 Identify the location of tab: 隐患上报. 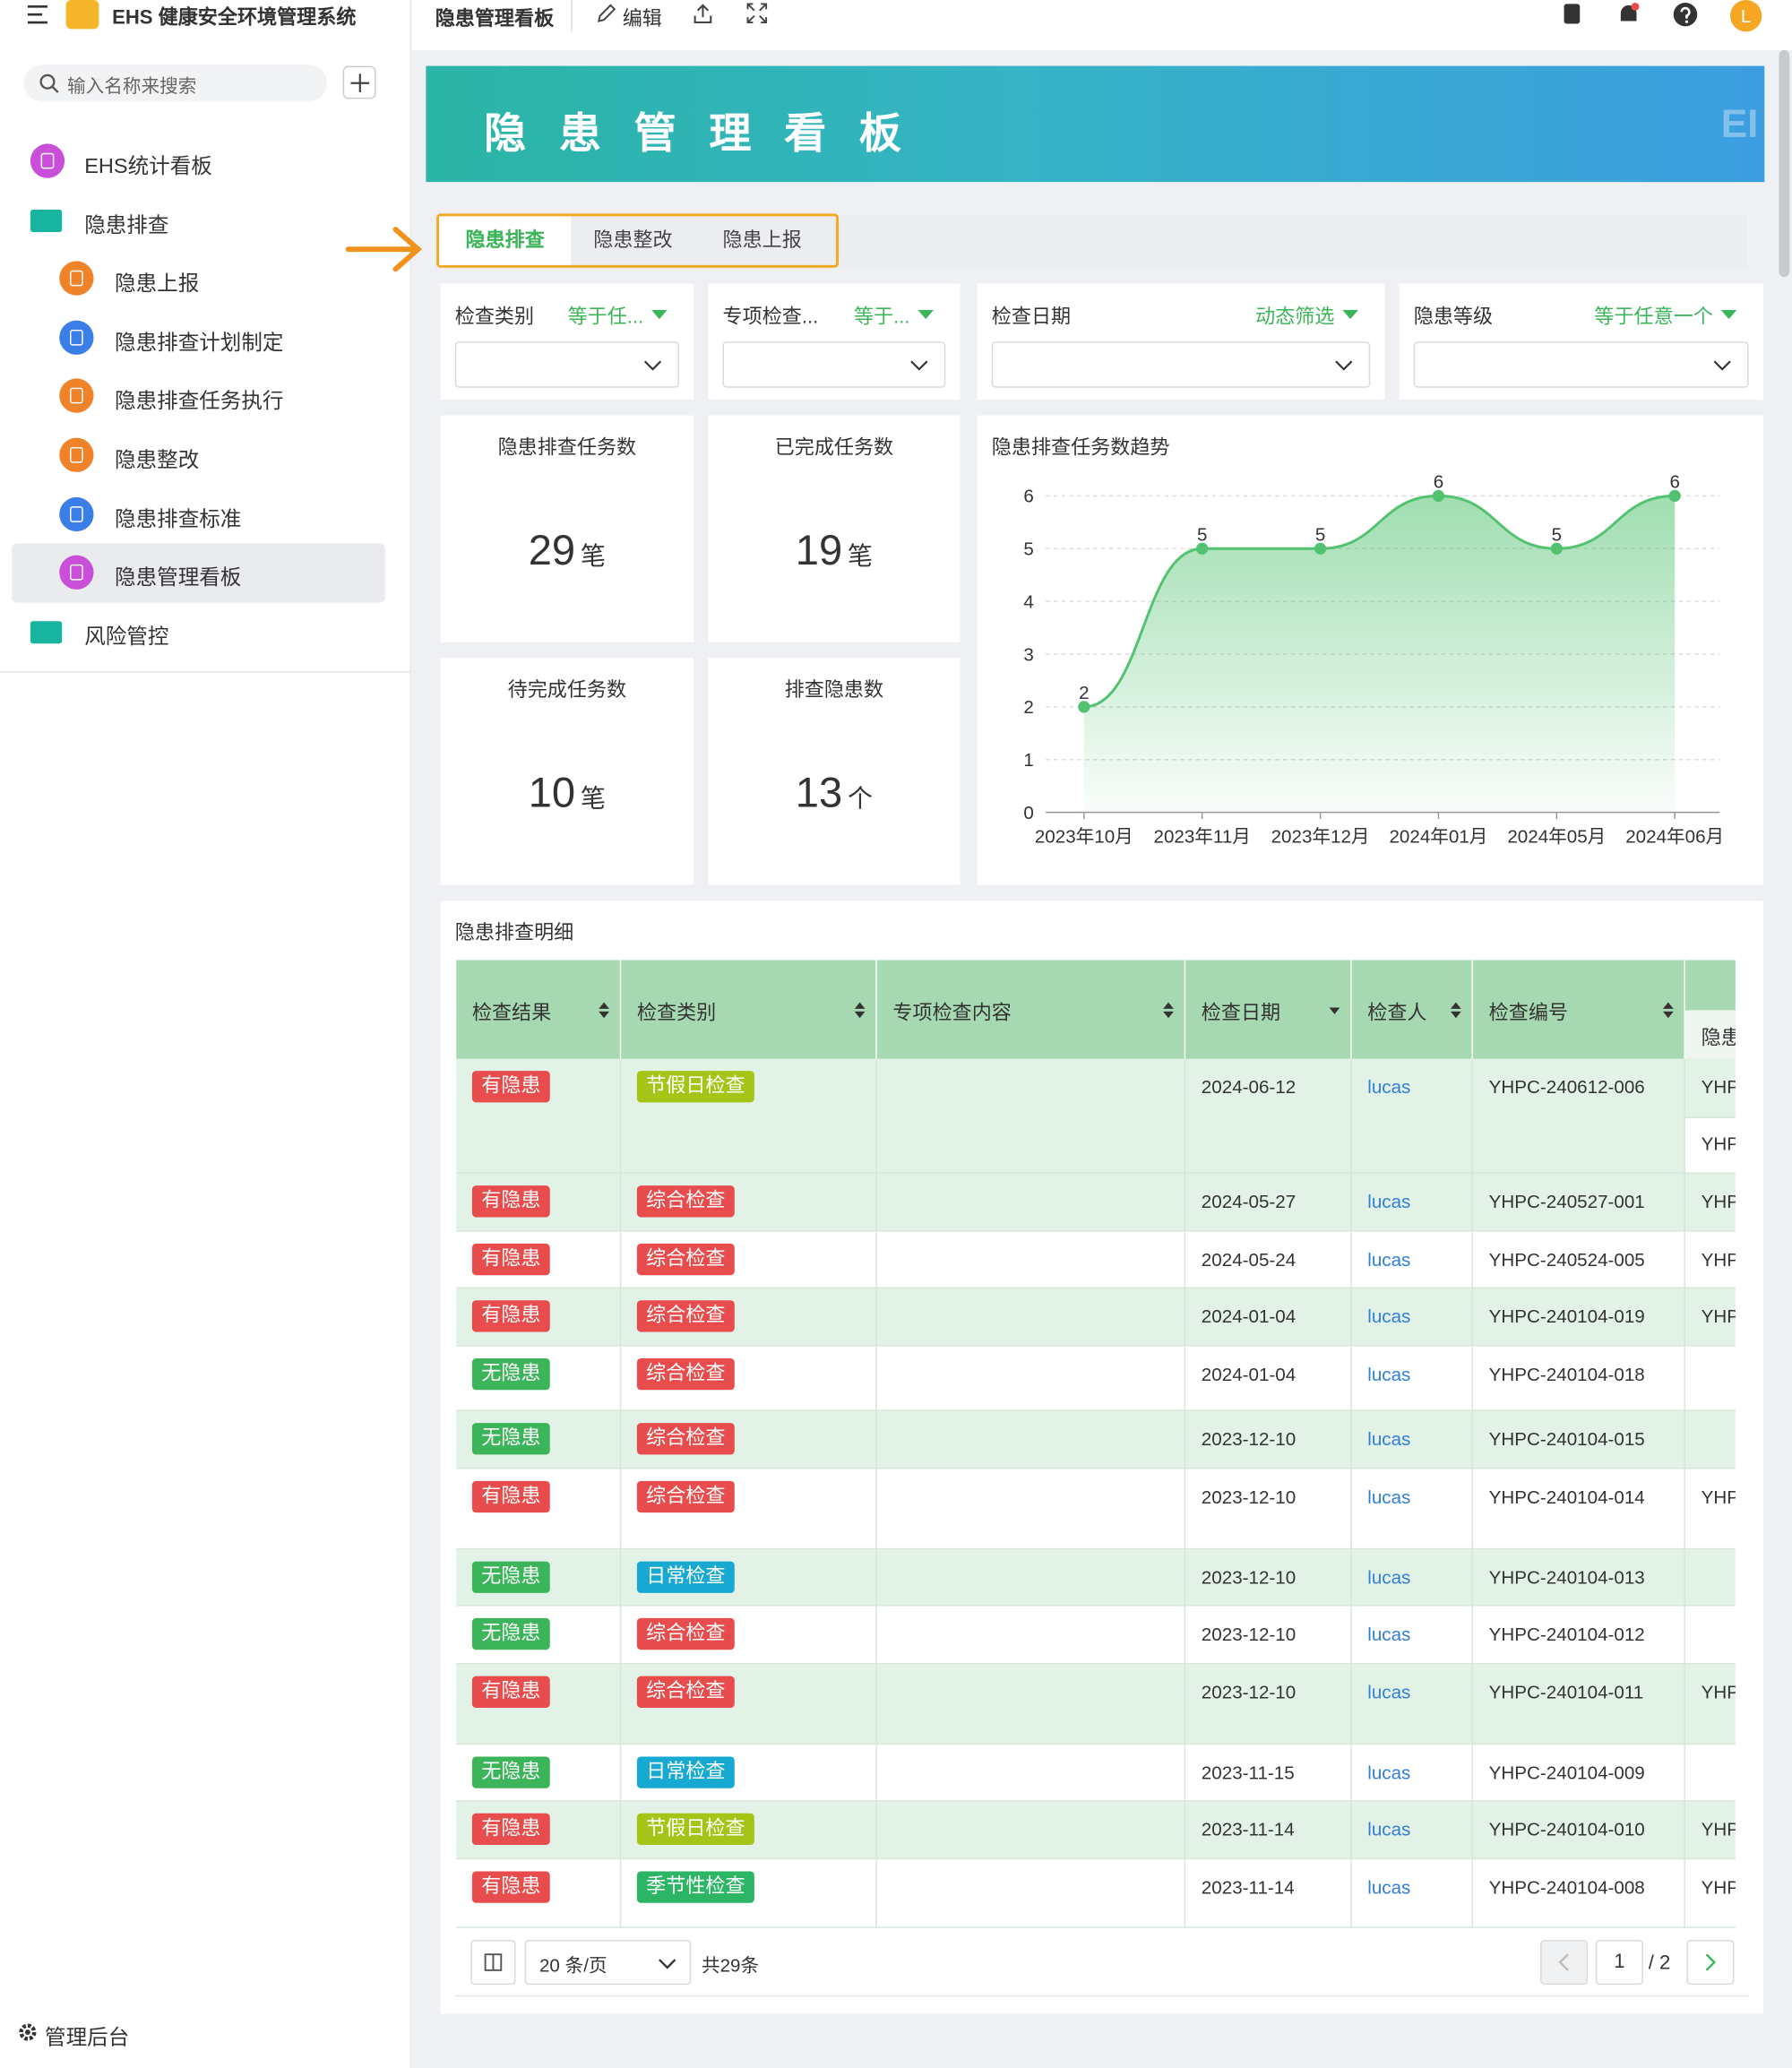
(762, 241).